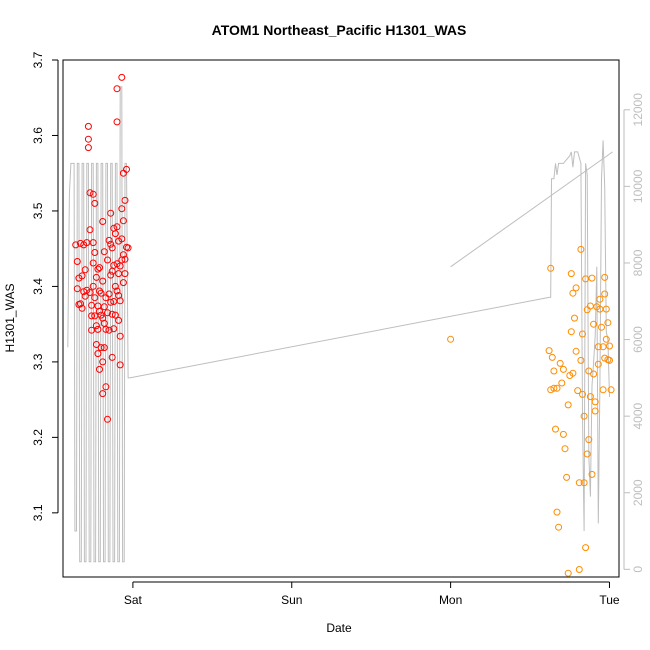  I want to click on y-tick-label-1: 3.2, so click(38, 437).